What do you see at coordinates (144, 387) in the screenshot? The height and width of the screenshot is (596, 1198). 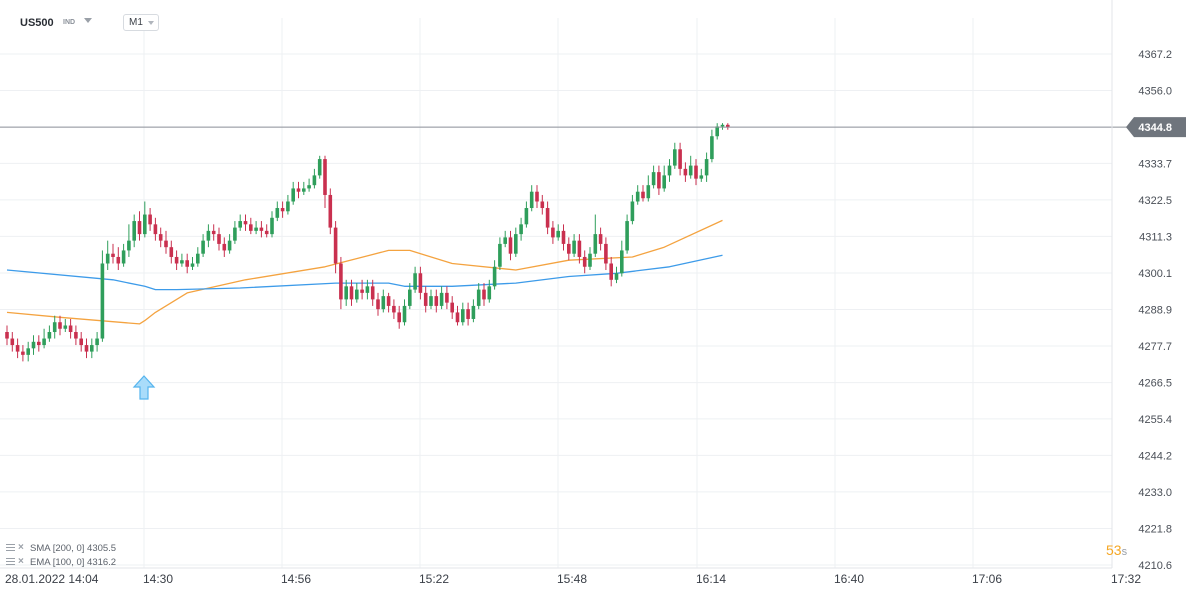 I see `buy-signal-arrow-icon` at bounding box center [144, 387].